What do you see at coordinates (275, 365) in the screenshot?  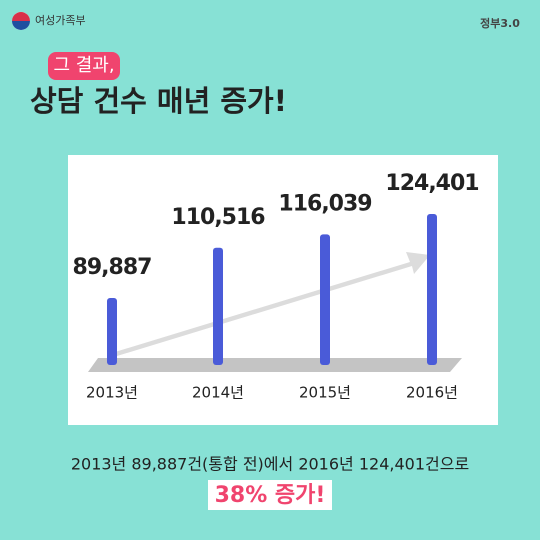 I see `chart-base` at bounding box center [275, 365].